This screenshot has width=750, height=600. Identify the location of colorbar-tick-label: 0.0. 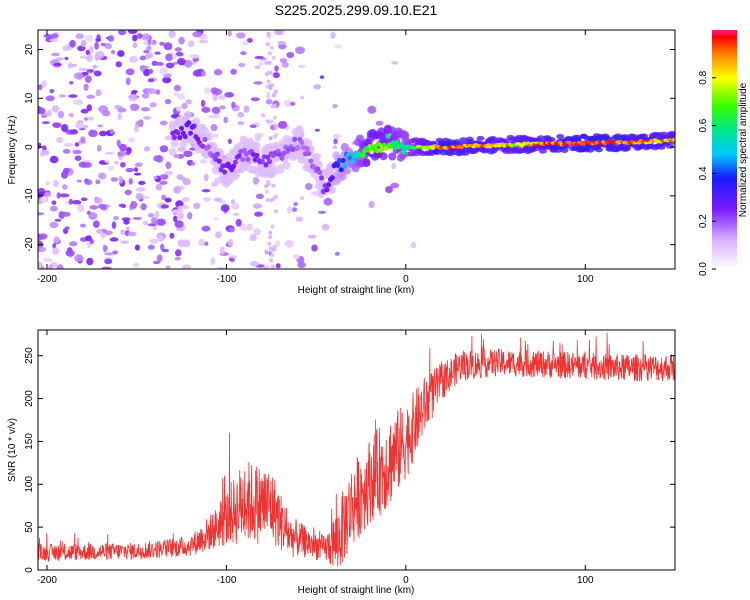
(703, 269).